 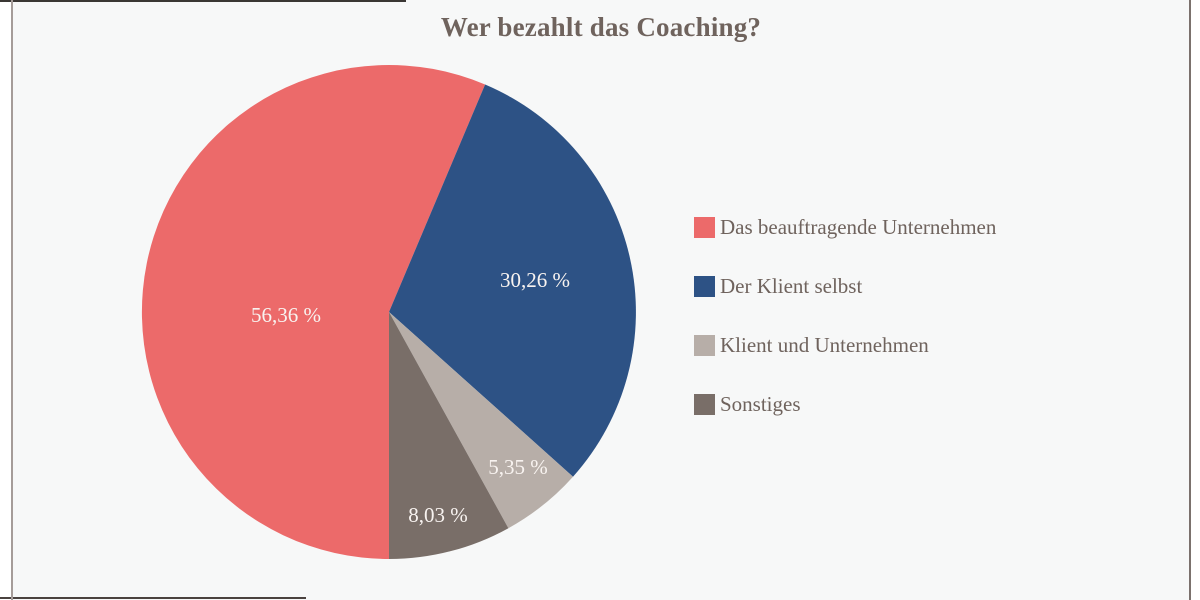 What do you see at coordinates (535, 280) in the screenshot?
I see `pie-slice-value-label: 30,26 %` at bounding box center [535, 280].